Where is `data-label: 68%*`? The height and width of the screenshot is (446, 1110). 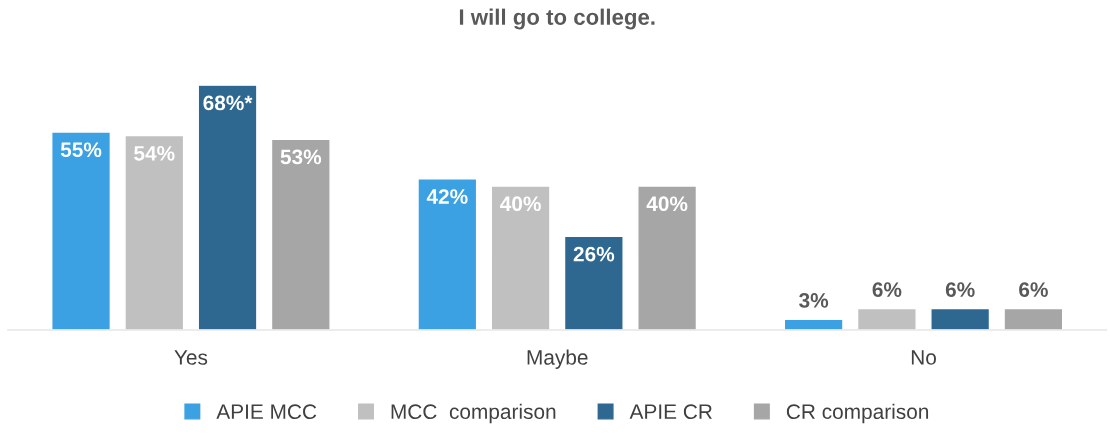 data-label: 68%* is located at coordinates (228, 103).